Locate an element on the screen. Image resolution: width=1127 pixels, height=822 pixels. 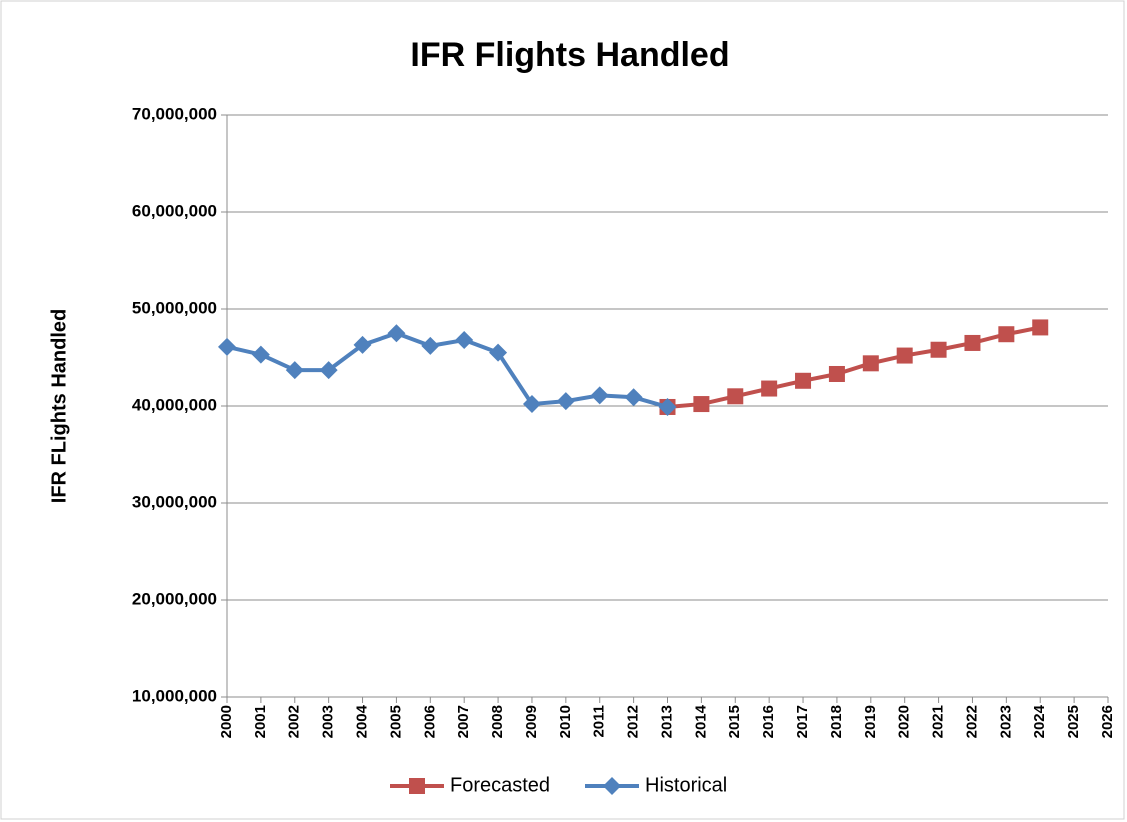
y-tick-label: 20,000,000 is located at coordinates (174, 598).